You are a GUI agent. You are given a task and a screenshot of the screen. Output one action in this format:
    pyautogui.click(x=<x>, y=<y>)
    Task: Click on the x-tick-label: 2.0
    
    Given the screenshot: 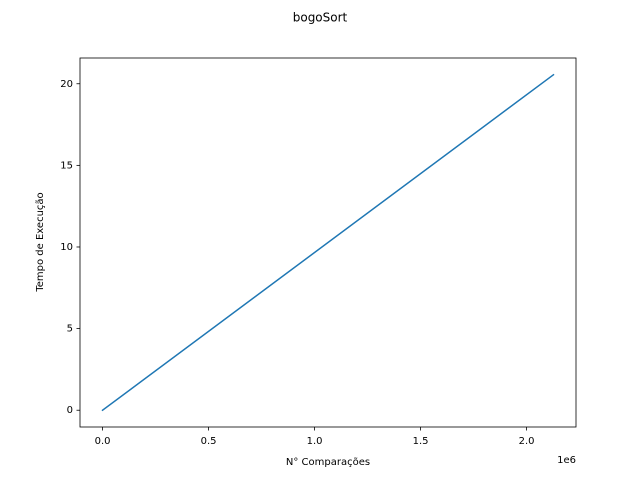 What is the action you would take?
    pyautogui.click(x=527, y=441)
    